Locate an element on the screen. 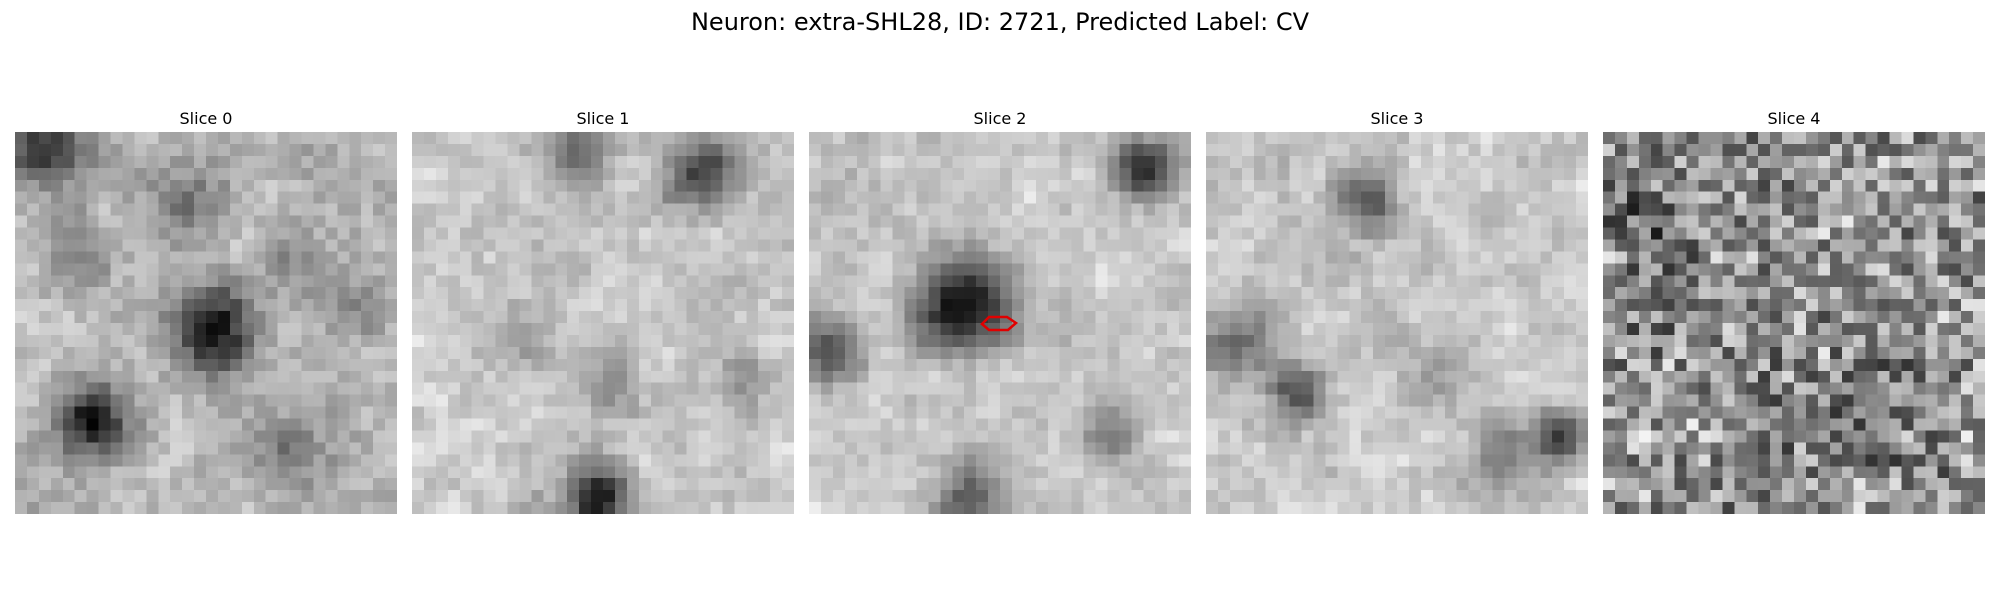 The height and width of the screenshot is (600, 2000). slice-title: Slice 4 is located at coordinates (1794, 118).